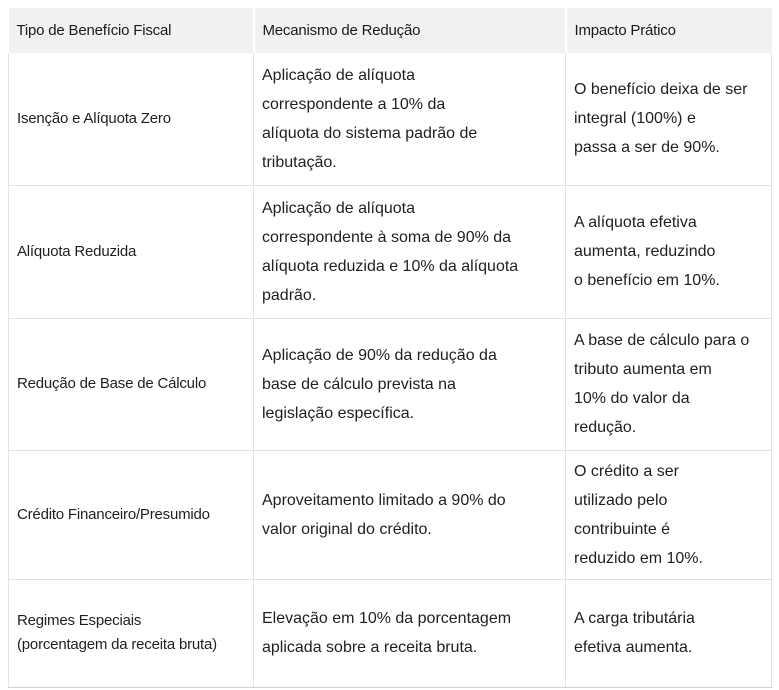  What do you see at coordinates (668, 30) in the screenshot?
I see `column-header-impacto-pratico: Impacto Prático` at bounding box center [668, 30].